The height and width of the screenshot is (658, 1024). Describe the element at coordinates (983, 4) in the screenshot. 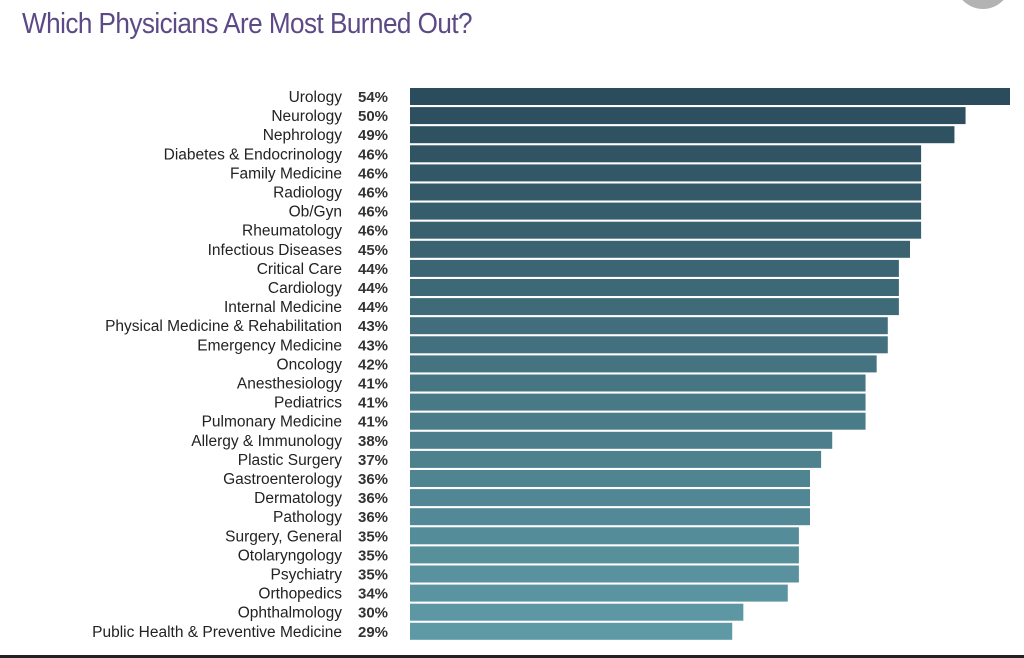

I see `corner-button` at that location.